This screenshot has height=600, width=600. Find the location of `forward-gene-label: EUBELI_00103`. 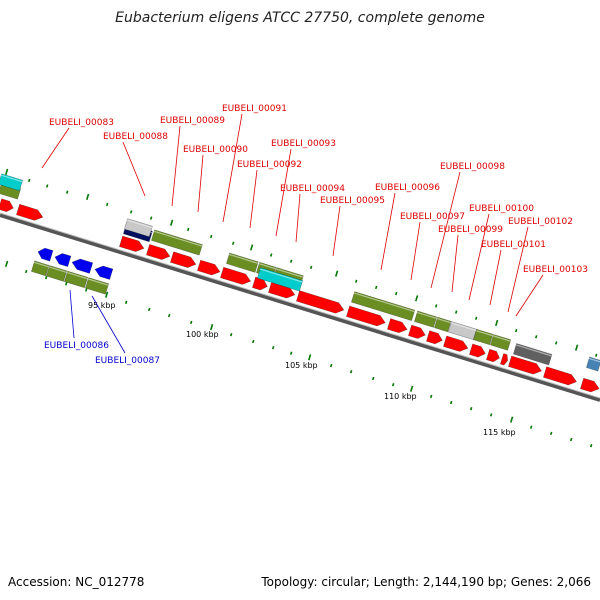

forward-gene-label: EUBELI_00103 is located at coordinates (555, 270).